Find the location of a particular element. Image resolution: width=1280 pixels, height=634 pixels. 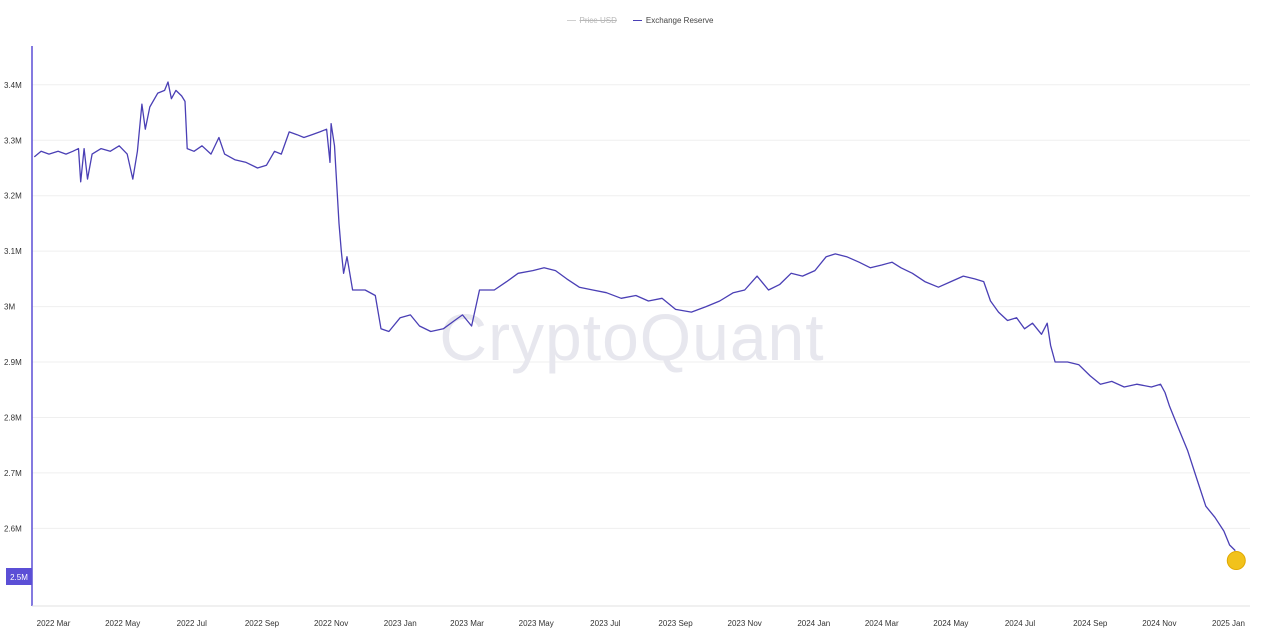

legend-item-price: Price USD is located at coordinates (591, 20).